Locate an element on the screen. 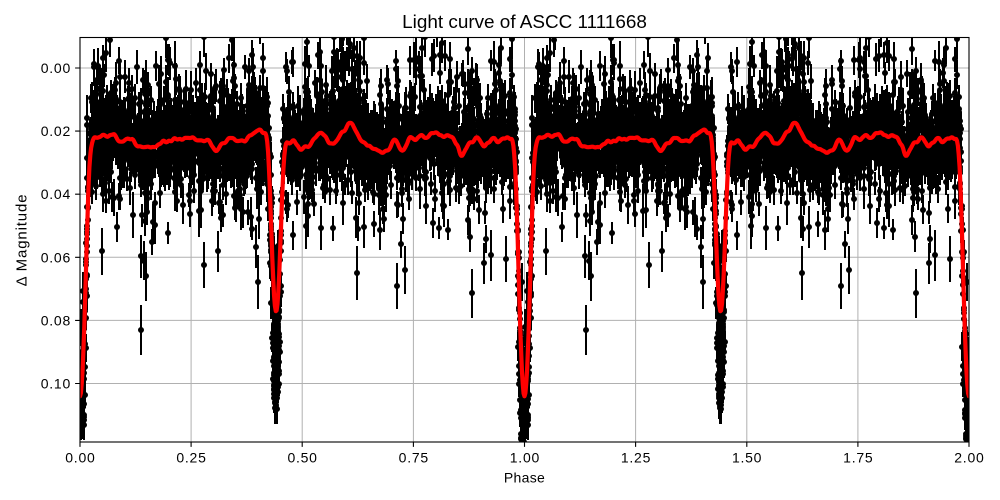 The height and width of the screenshot is (500, 1000). svg-text: 0.25 is located at coordinates (191, 458).